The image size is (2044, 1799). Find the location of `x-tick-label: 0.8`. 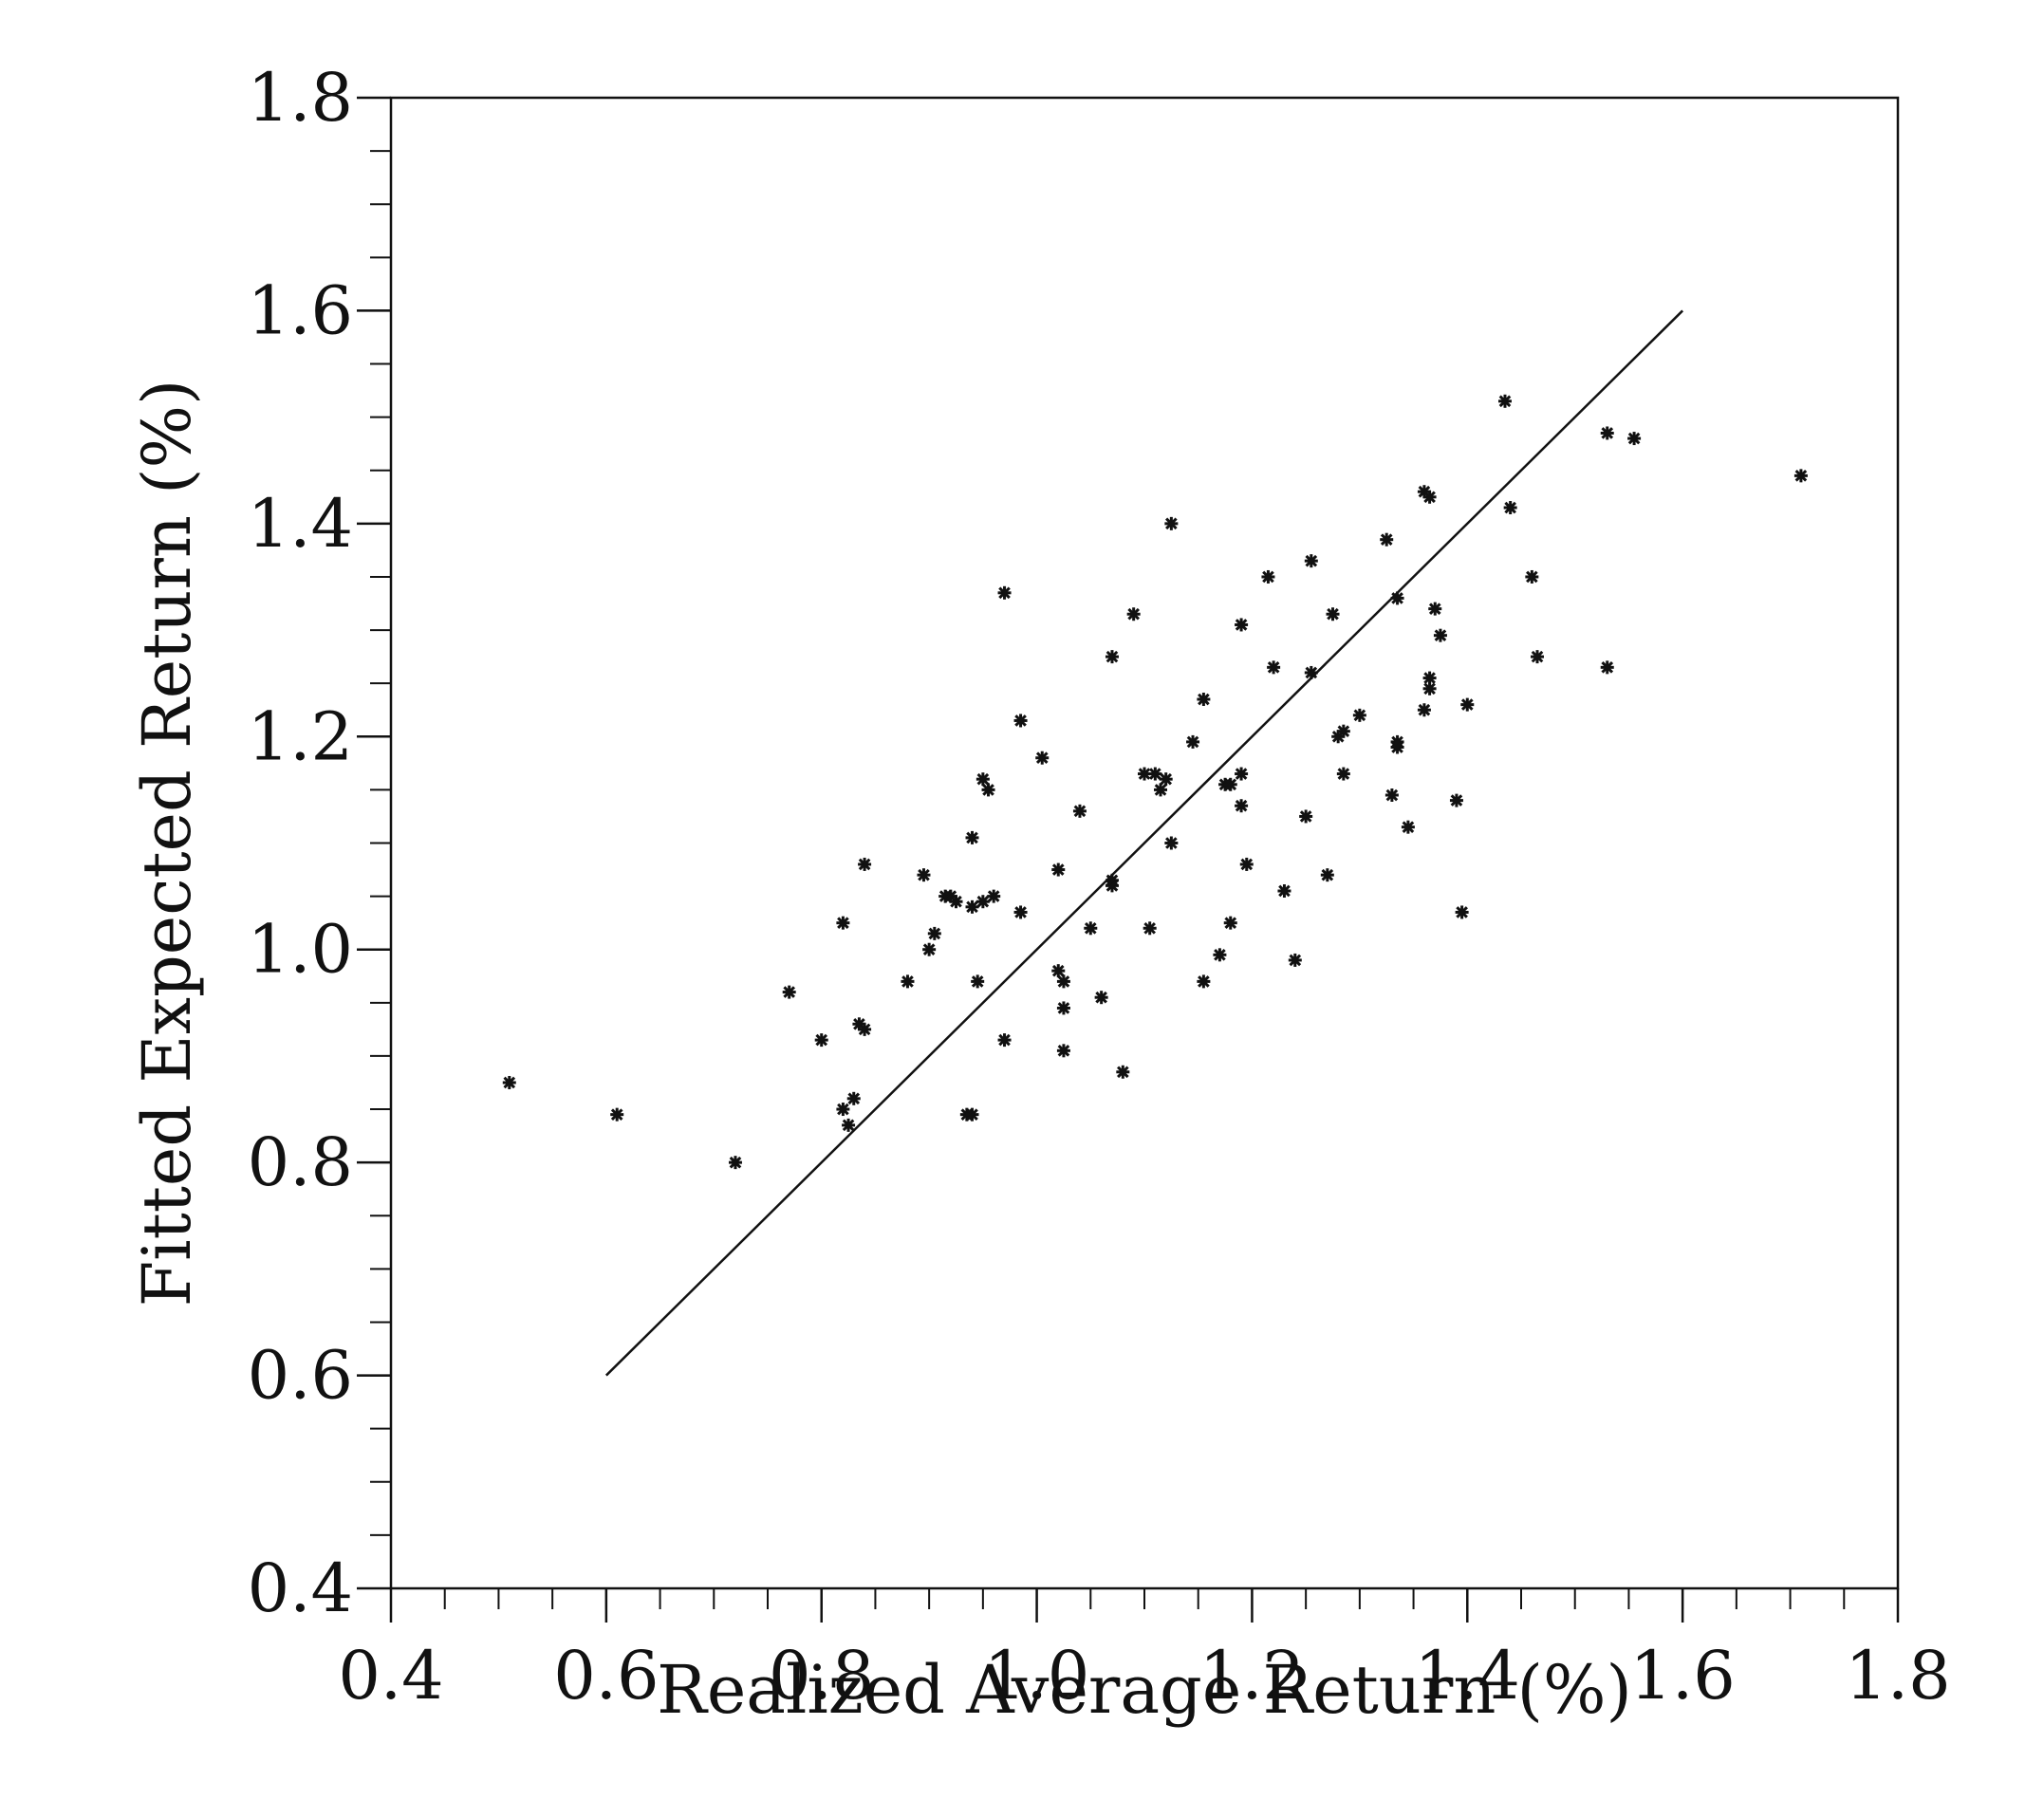

x-tick-label: 0.8 is located at coordinates (821, 1676).